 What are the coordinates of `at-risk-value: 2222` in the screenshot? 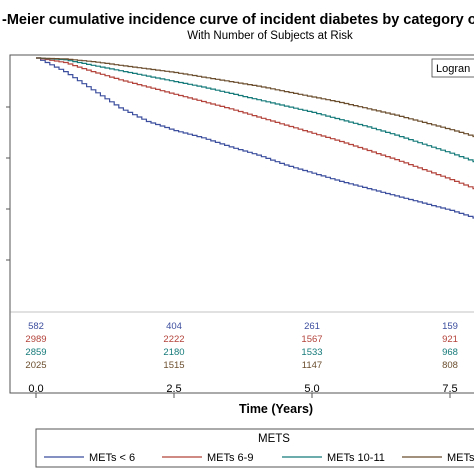 It's located at (173, 339).